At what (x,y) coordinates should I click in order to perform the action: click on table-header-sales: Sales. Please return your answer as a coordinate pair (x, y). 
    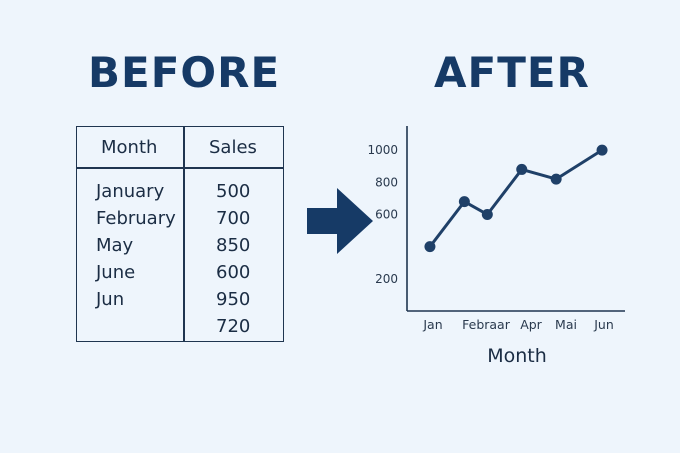
    Looking at the image, I should click on (233, 147).